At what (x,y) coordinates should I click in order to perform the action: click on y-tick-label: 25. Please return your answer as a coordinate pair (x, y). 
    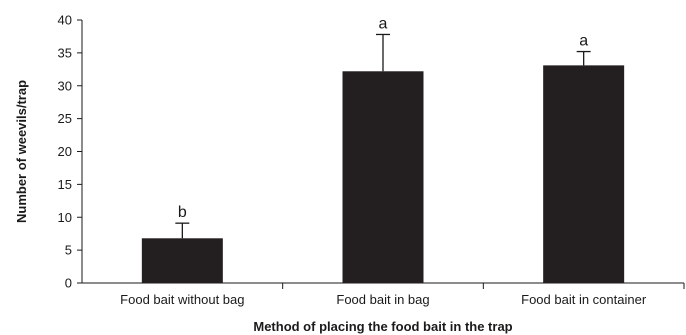
    Looking at the image, I should click on (65, 118).